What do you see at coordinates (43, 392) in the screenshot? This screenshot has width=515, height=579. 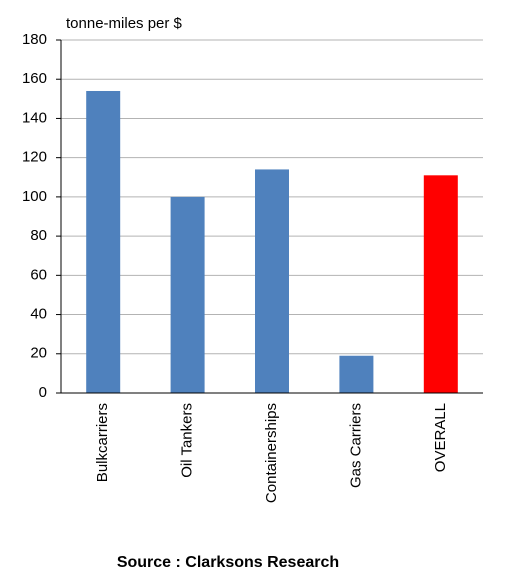 I see `y-tick-label: 0` at bounding box center [43, 392].